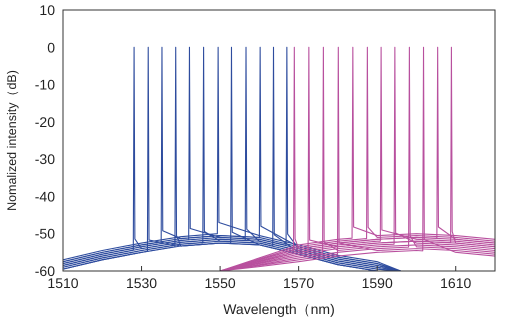  Describe the element at coordinates (45, 196) in the screenshot. I see `y-tick-label: -40` at that location.